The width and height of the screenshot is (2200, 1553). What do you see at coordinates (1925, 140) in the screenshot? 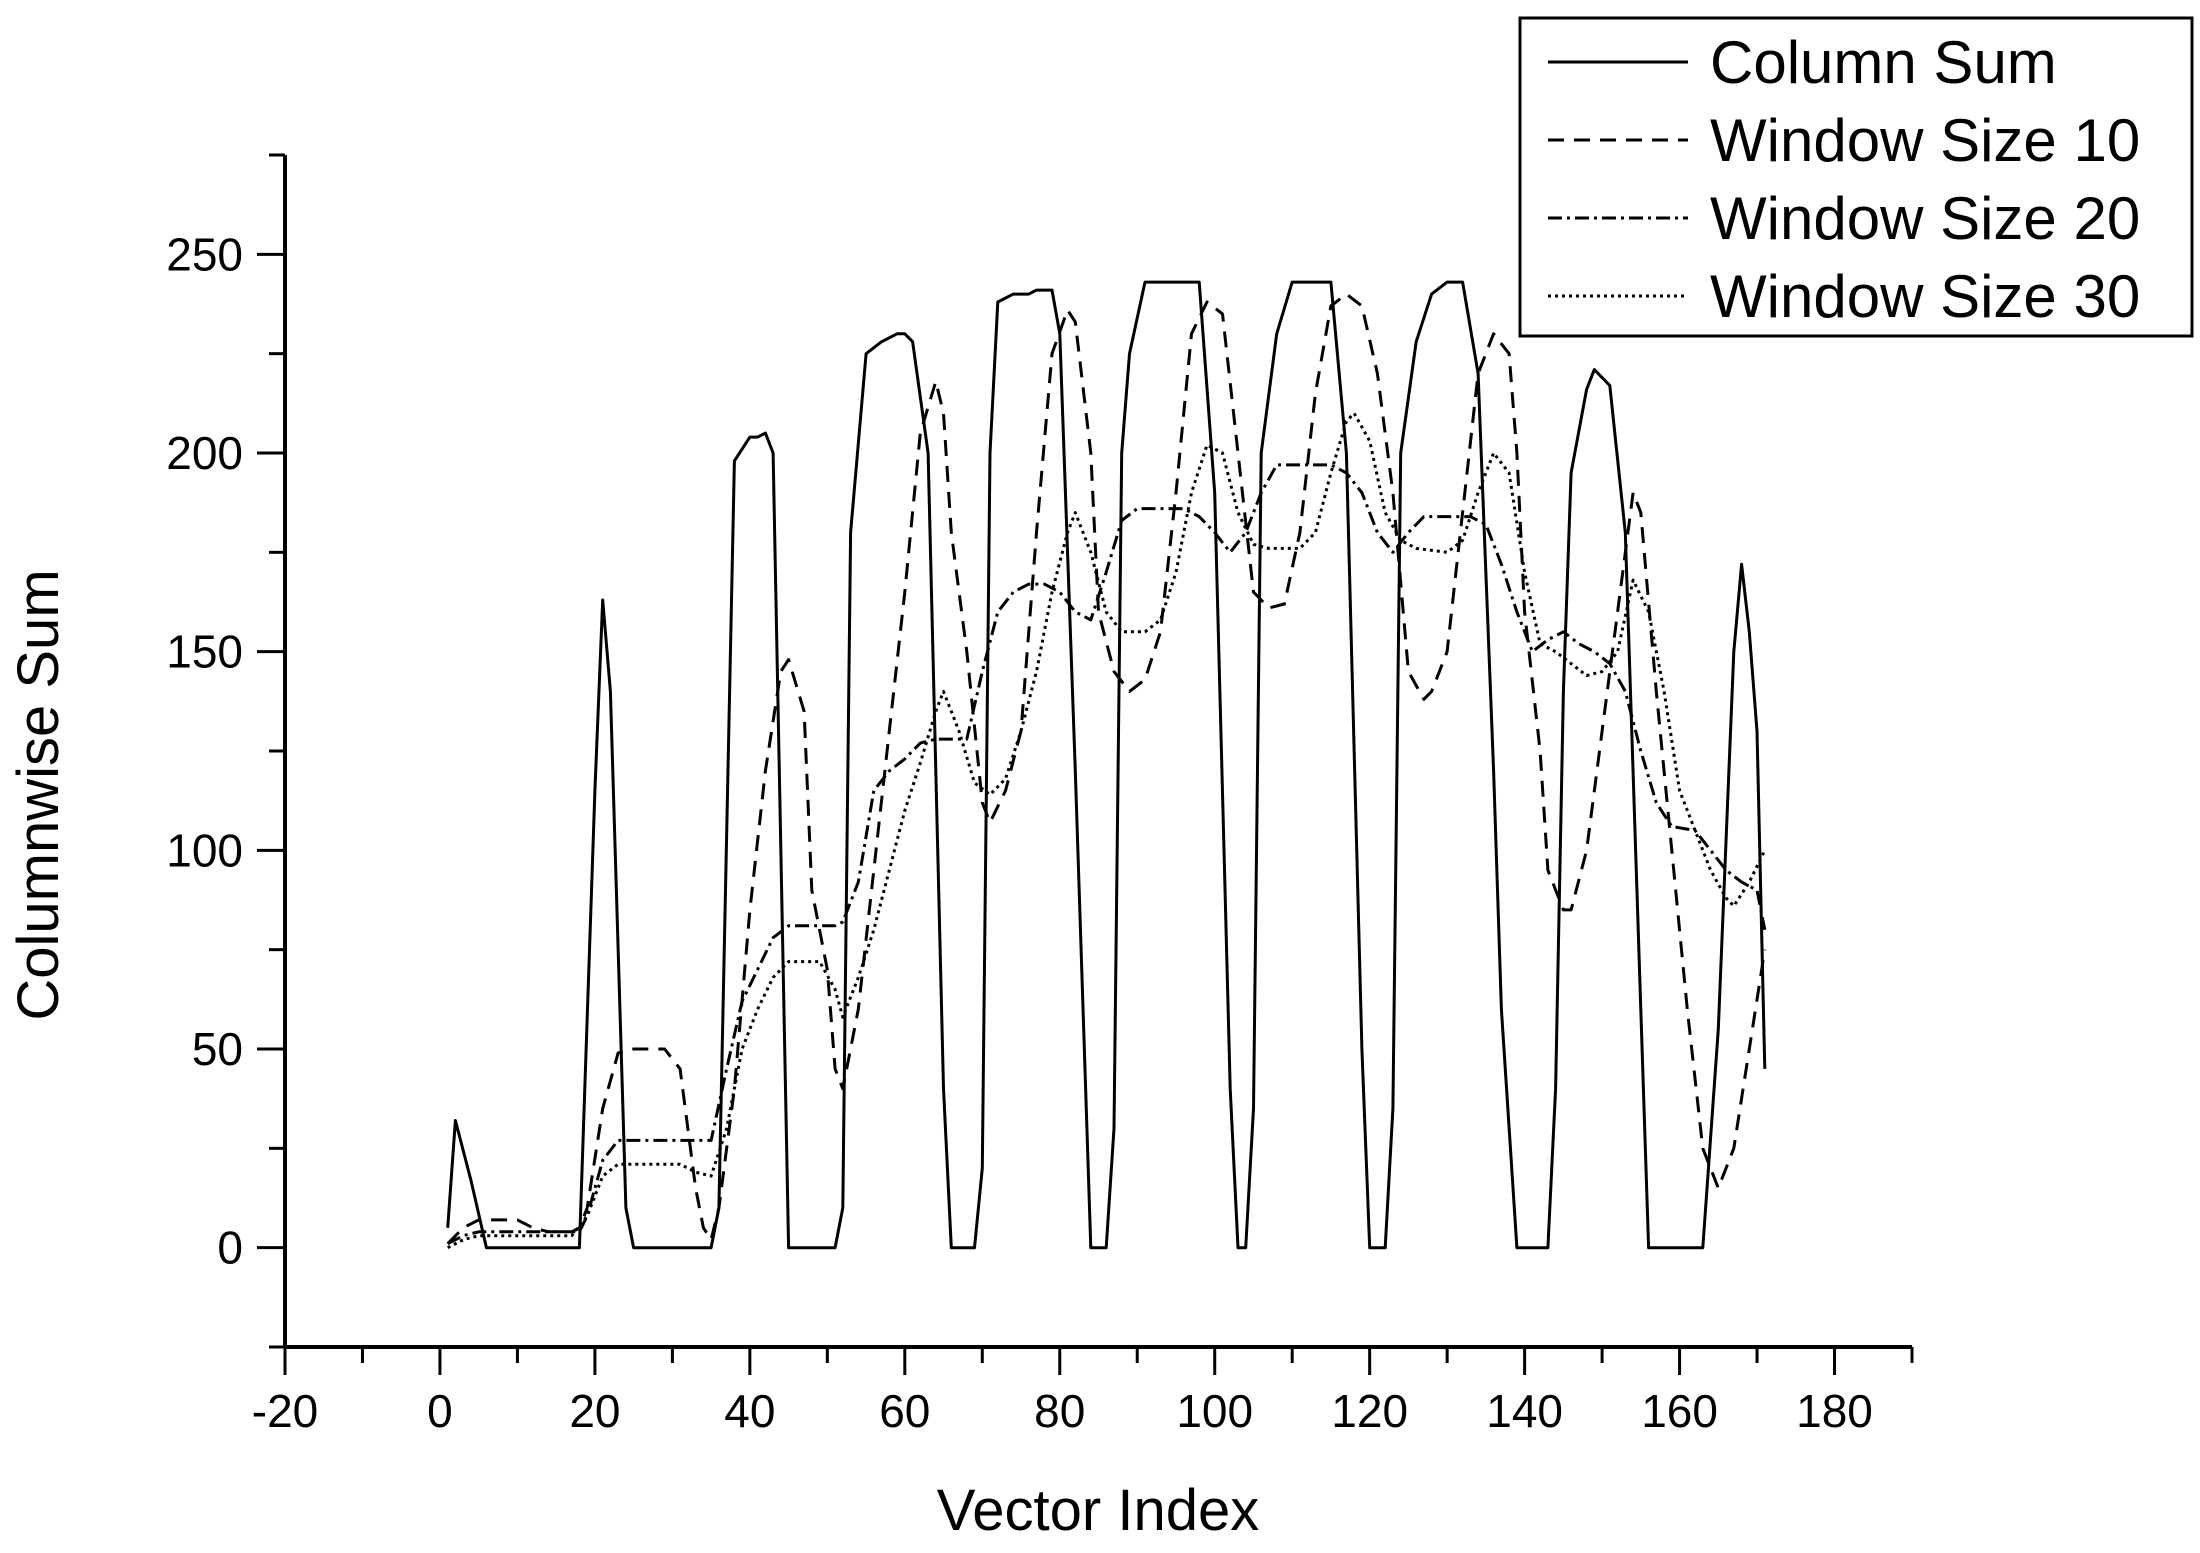
I see `legend-label-window-size-10: Window Size 10` at bounding box center [1925, 140].